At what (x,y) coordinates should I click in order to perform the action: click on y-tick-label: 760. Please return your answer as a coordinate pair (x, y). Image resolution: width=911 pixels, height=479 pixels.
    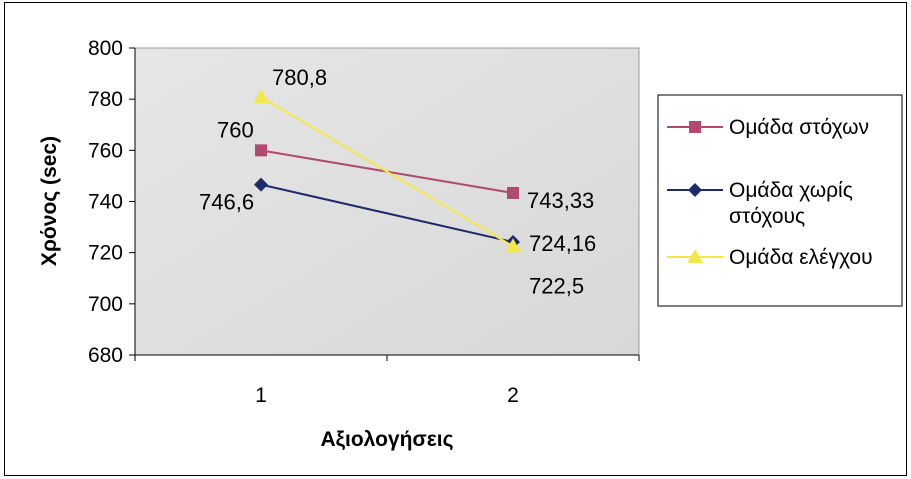
    Looking at the image, I should click on (105, 150).